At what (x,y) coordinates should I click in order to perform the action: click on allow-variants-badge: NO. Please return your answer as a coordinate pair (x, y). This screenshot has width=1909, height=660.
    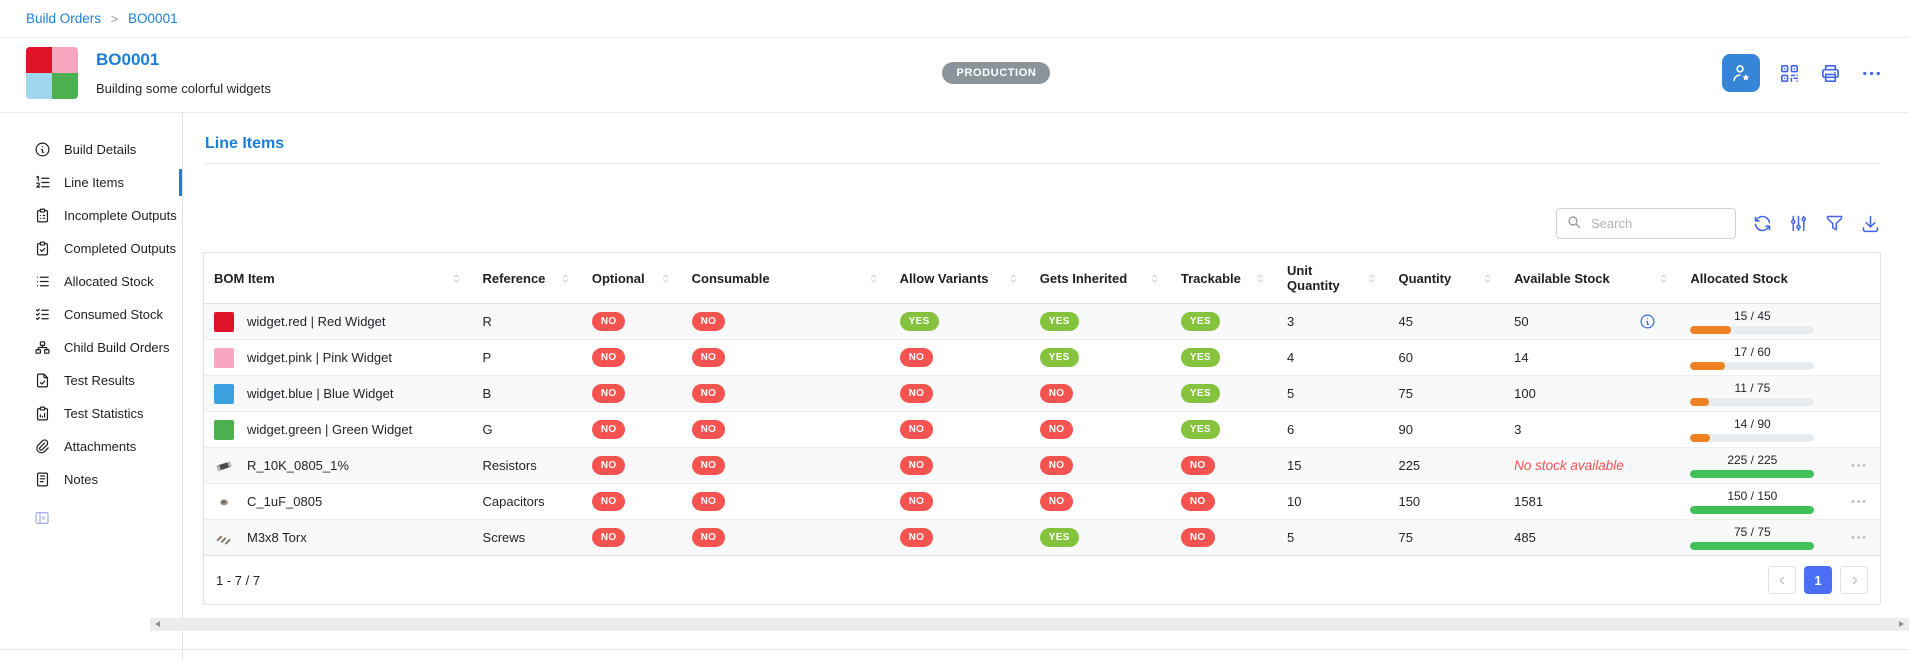
    Looking at the image, I should click on (916, 393).